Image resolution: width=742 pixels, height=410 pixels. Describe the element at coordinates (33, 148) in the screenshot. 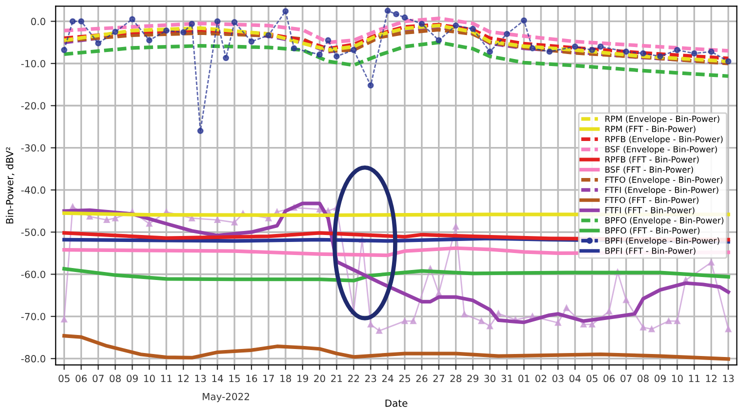

I see `y-tick-label: -30.0` at that location.